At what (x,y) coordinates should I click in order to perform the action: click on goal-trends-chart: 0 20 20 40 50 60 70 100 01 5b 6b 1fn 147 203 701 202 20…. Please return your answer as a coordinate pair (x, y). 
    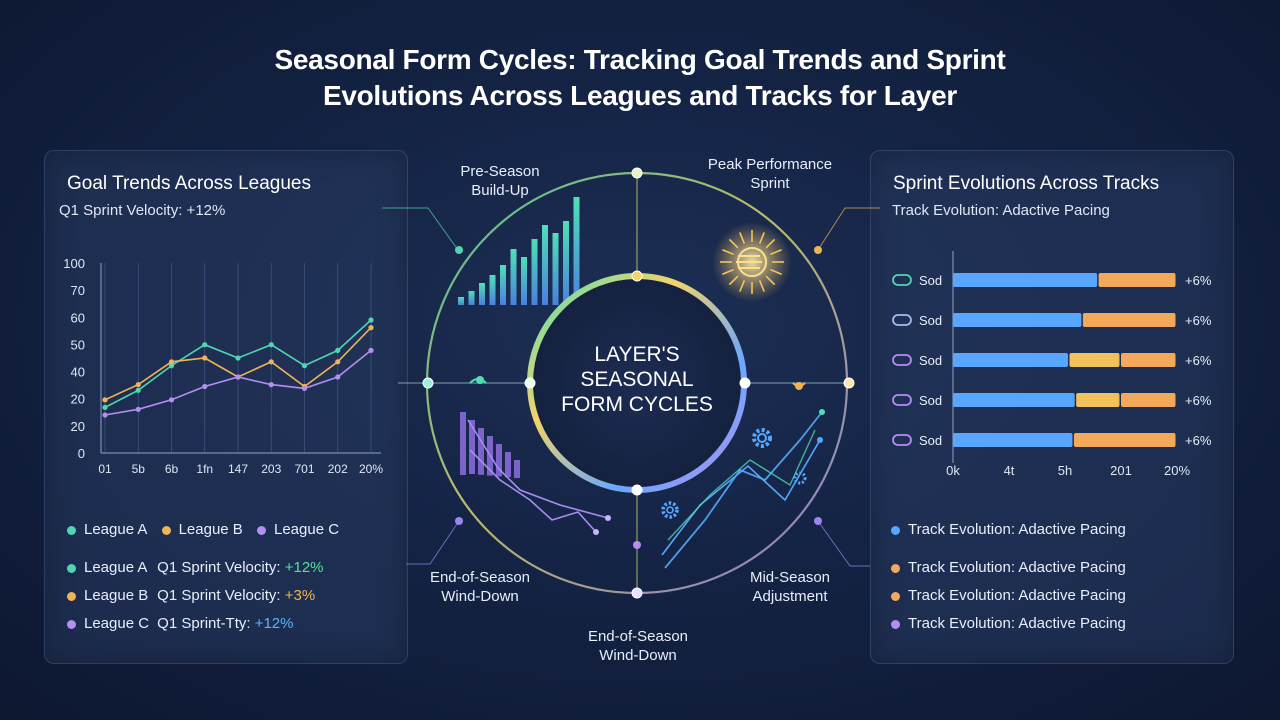
    Looking at the image, I should click on (223, 366).